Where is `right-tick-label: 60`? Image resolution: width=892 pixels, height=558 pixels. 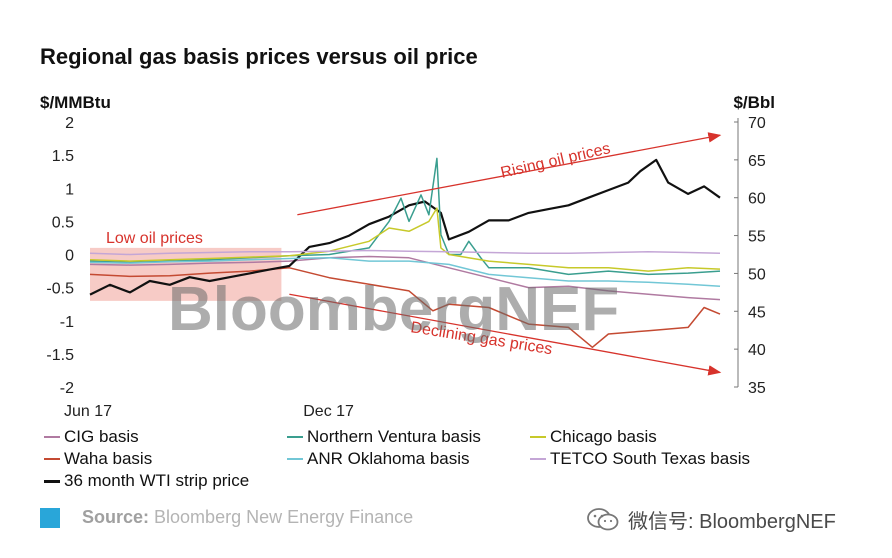 right-tick-label: 60 is located at coordinates (757, 199).